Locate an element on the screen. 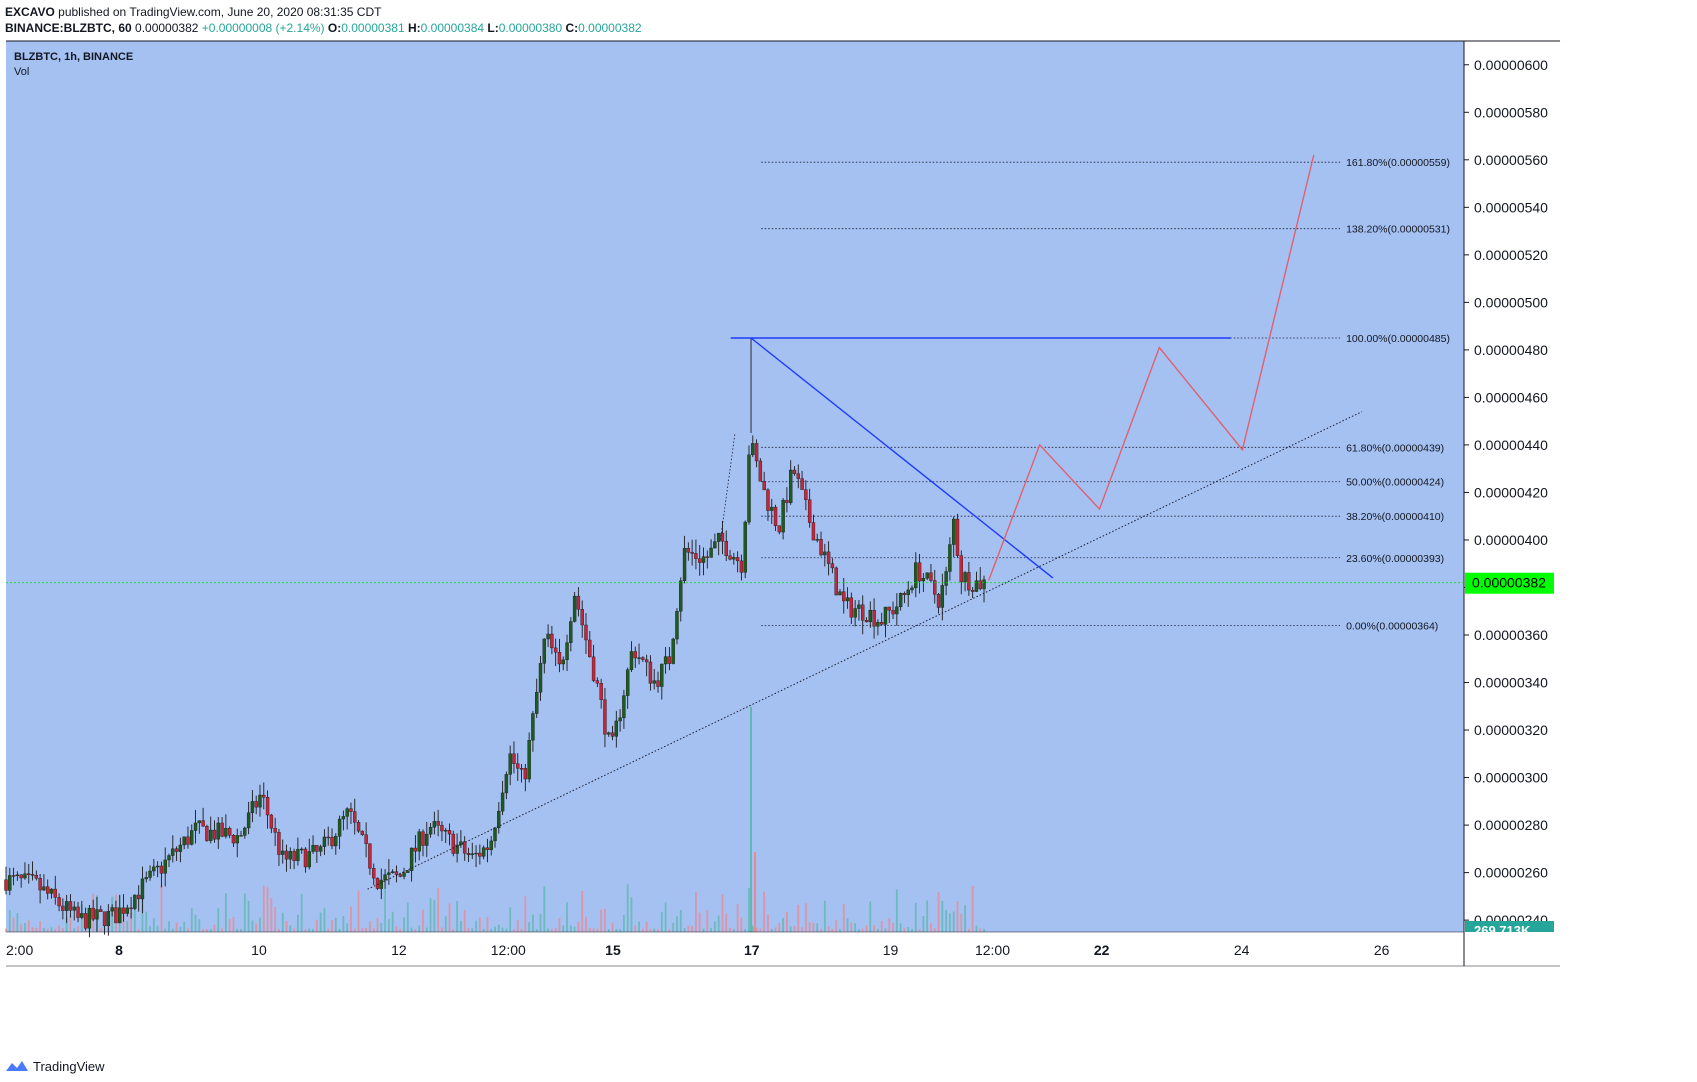 The image size is (1697, 1082). time-axis: 2:00 8 10 12 12:00 15 17 19 12:00 22 24 26 is located at coordinates (698, 950).